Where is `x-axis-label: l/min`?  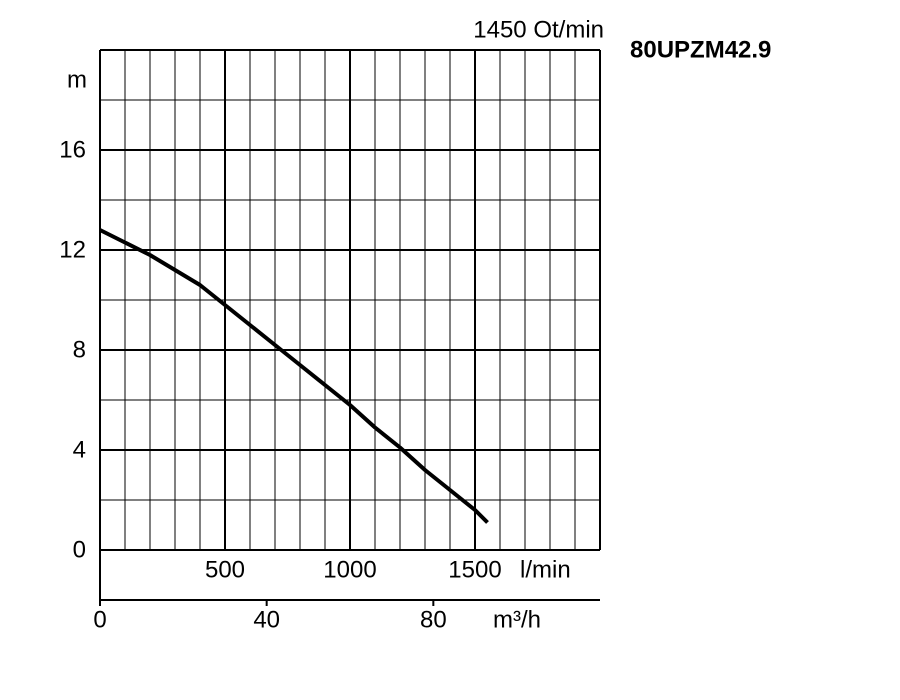 x-axis-label: l/min is located at coordinates (545, 569).